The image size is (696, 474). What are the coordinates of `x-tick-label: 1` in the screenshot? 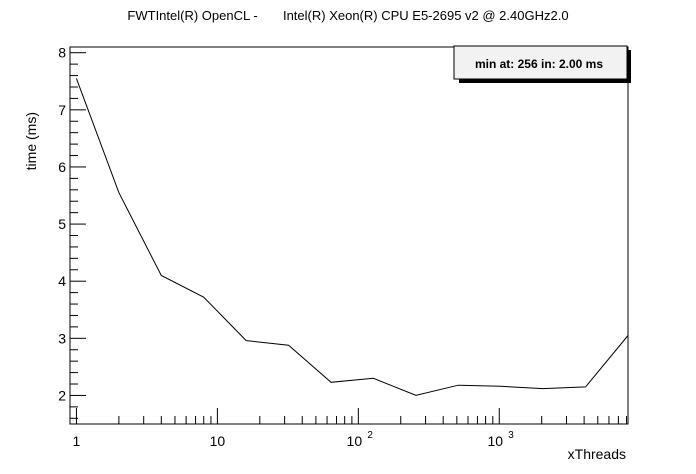 It's located at (77, 441).